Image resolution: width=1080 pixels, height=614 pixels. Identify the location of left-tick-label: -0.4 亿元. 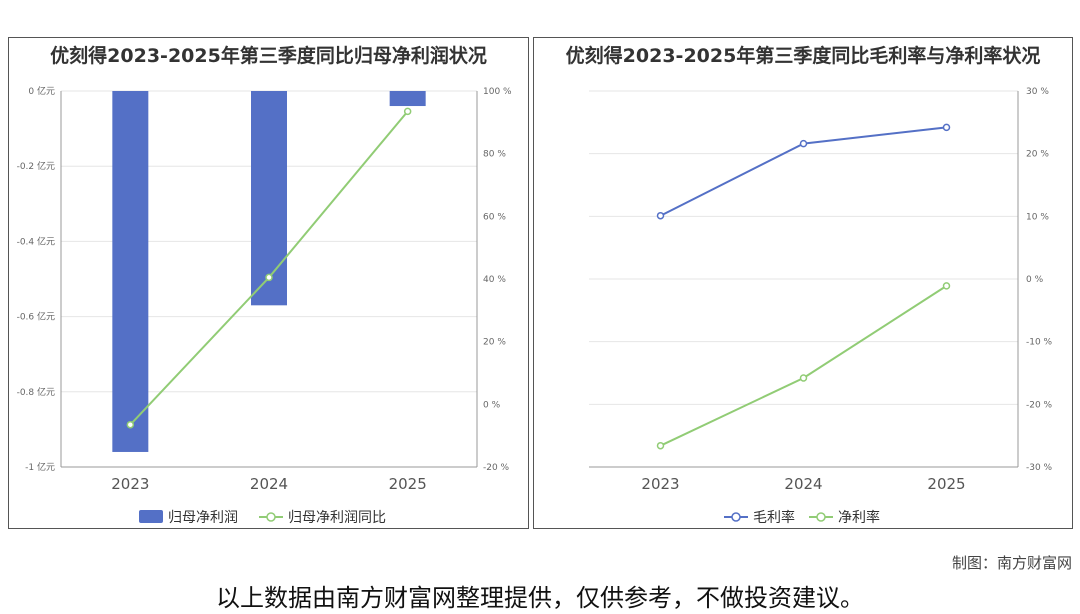
(36, 241).